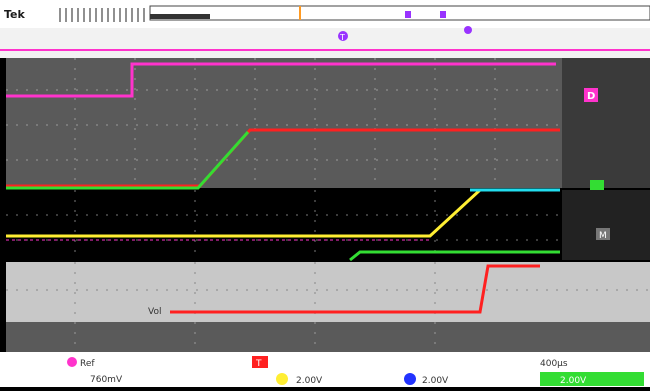  I want to click on timebase-readout: 400µs, so click(554, 364).